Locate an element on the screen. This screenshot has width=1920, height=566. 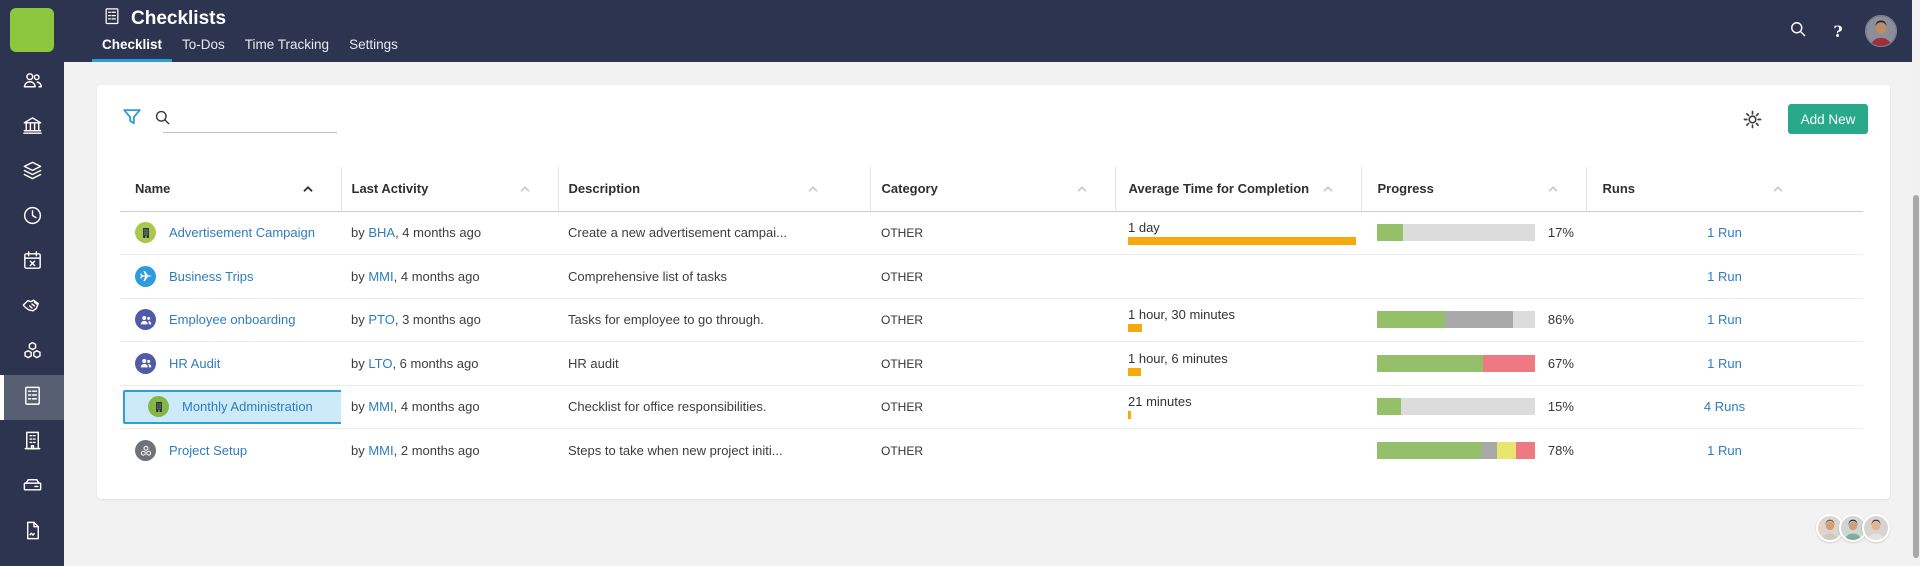
checklist-name-cell: Employee onboarding is located at coordinates (237, 320).